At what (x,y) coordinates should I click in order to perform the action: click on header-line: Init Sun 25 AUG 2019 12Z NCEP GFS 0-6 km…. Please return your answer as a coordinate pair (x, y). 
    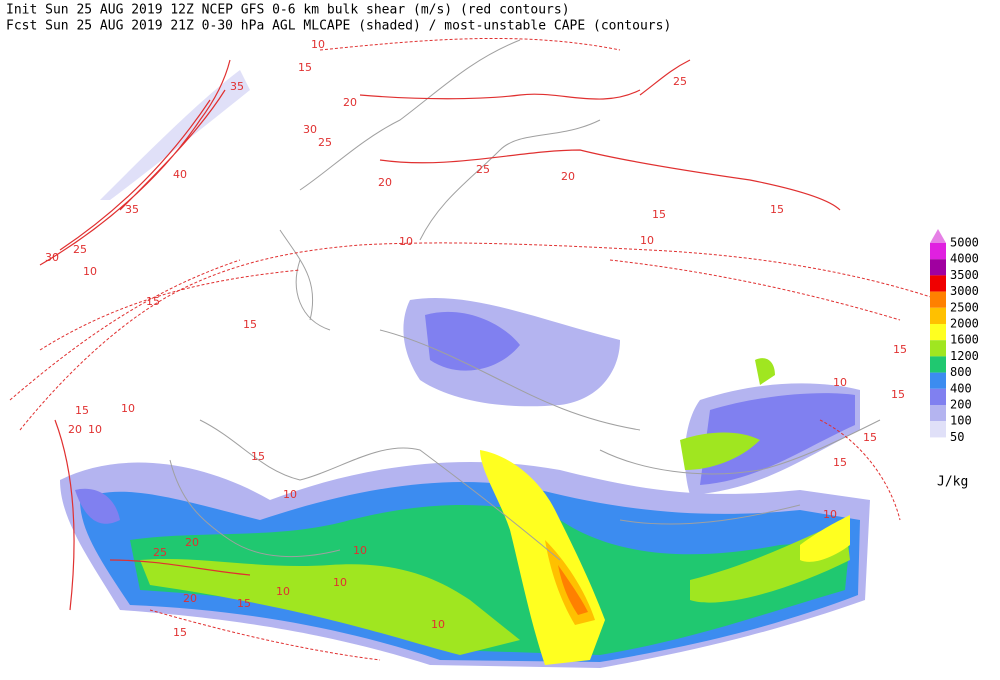
    Looking at the image, I should click on (288, 10).